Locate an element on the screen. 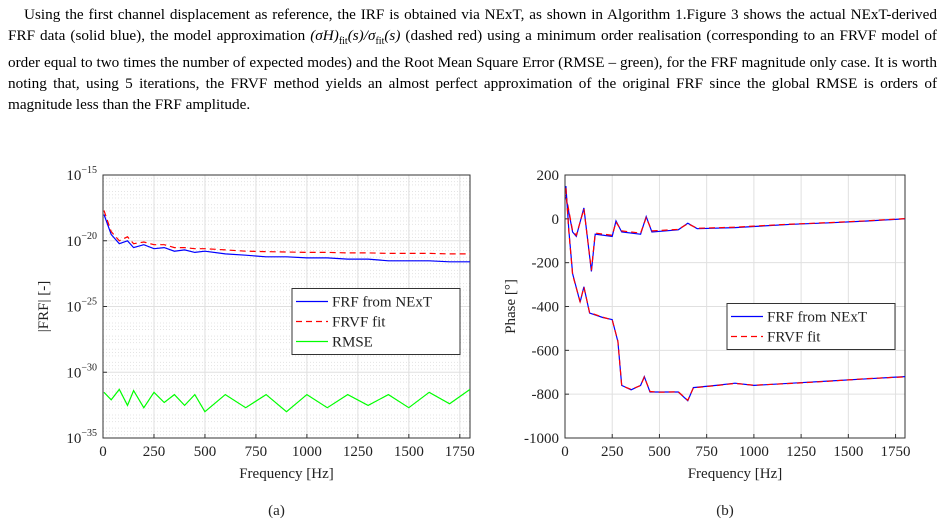 This screenshot has width=945, height=526. y-tick-label: 10−15 is located at coordinates (81, 174).